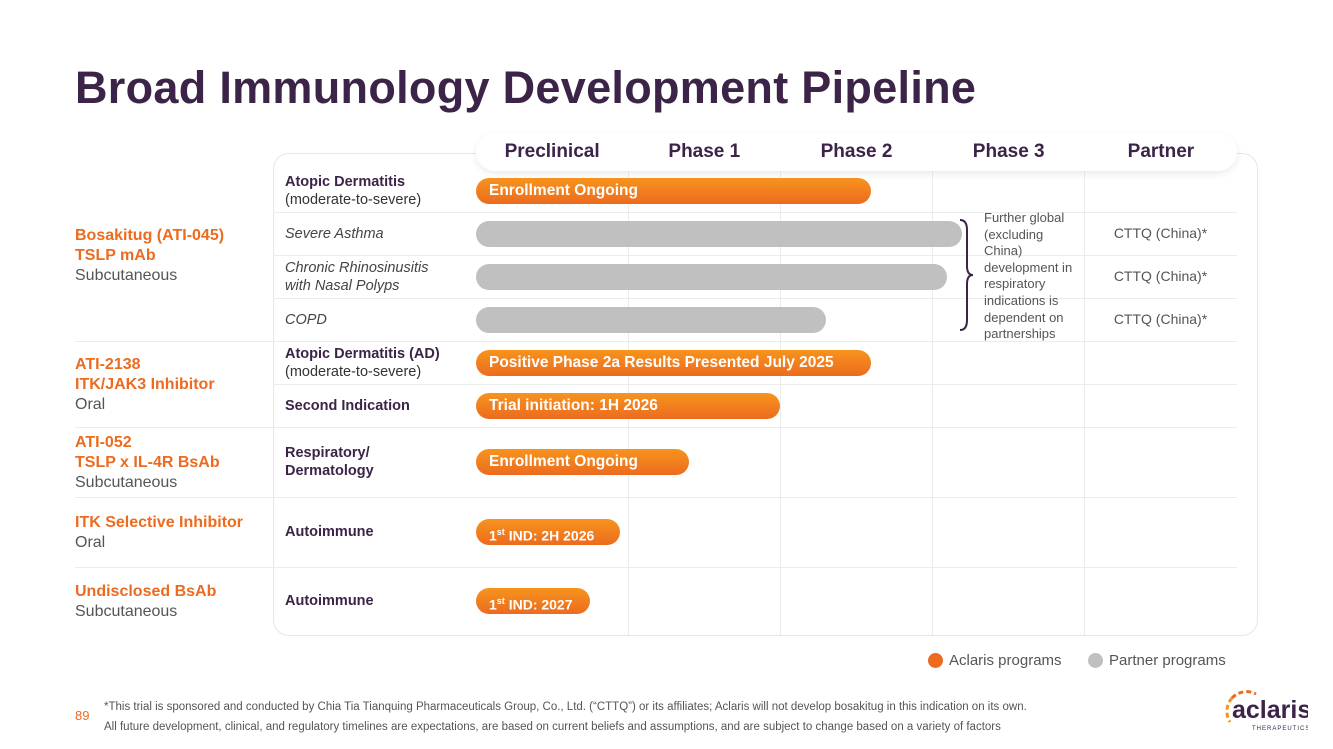 Image resolution: width=1333 pixels, height=749 pixels. What do you see at coordinates (146, 591) in the screenshot?
I see `program-name: Undisclosed BsAb` at bounding box center [146, 591].